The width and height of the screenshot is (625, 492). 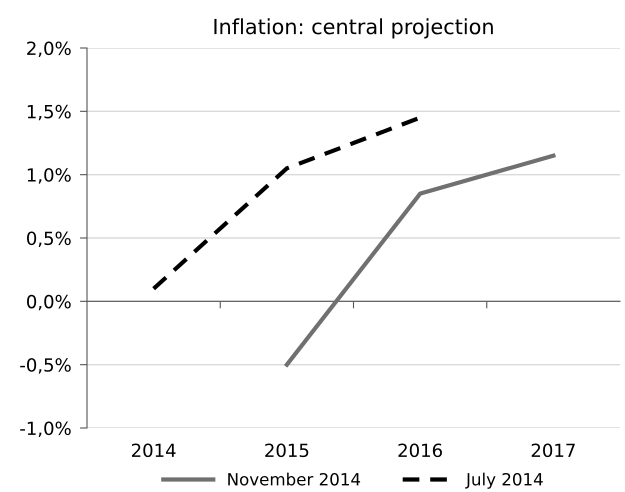 What do you see at coordinates (49, 239) in the screenshot?
I see `y-tick-label: 0,5%` at bounding box center [49, 239].